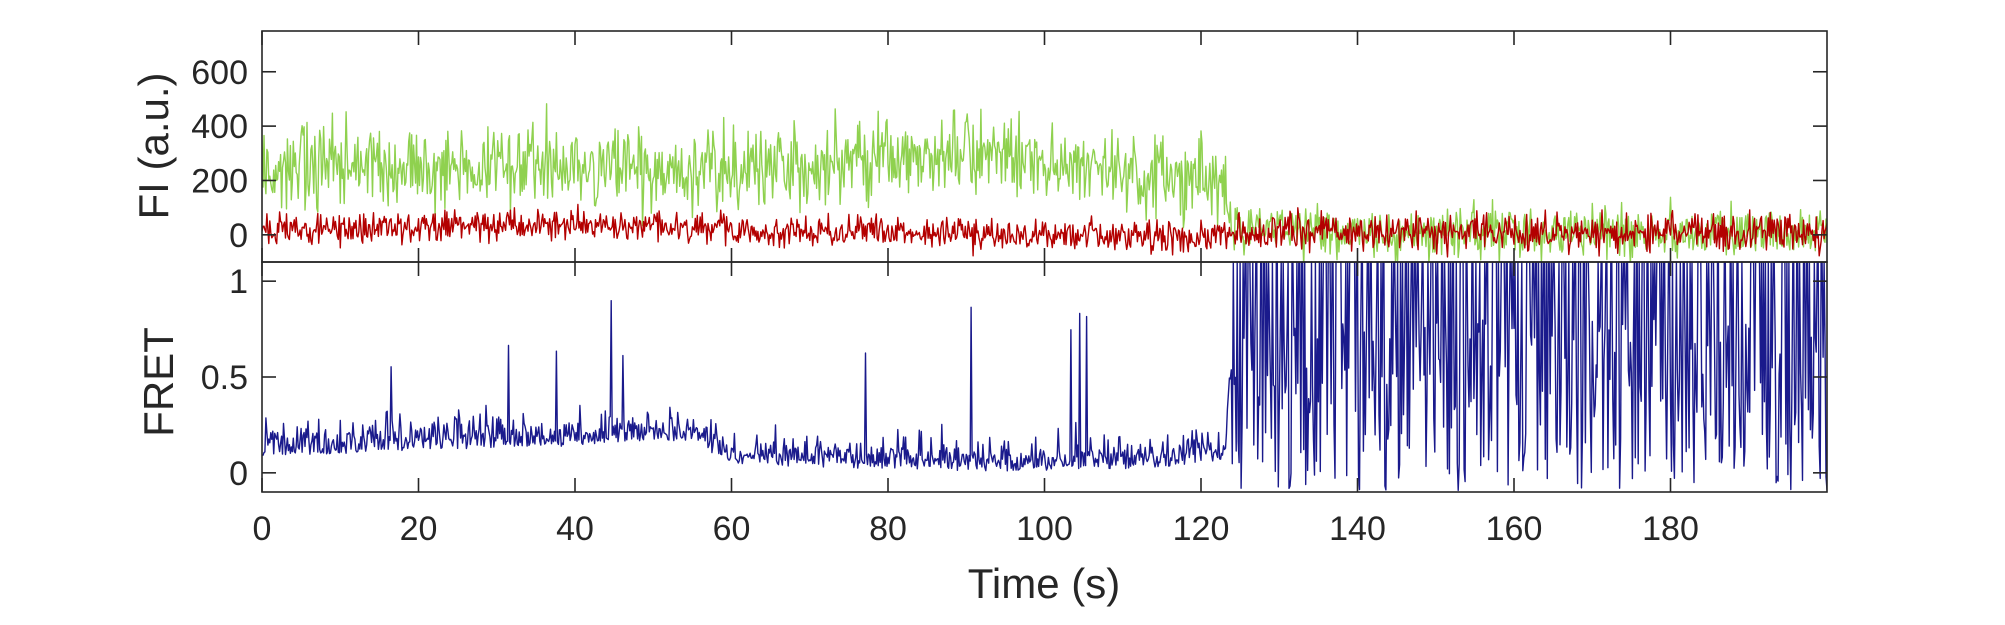 The height and width of the screenshot is (625, 2005). What do you see at coordinates (1044, 529) in the screenshot?
I see `time-x-tick-label: 100` at bounding box center [1044, 529].